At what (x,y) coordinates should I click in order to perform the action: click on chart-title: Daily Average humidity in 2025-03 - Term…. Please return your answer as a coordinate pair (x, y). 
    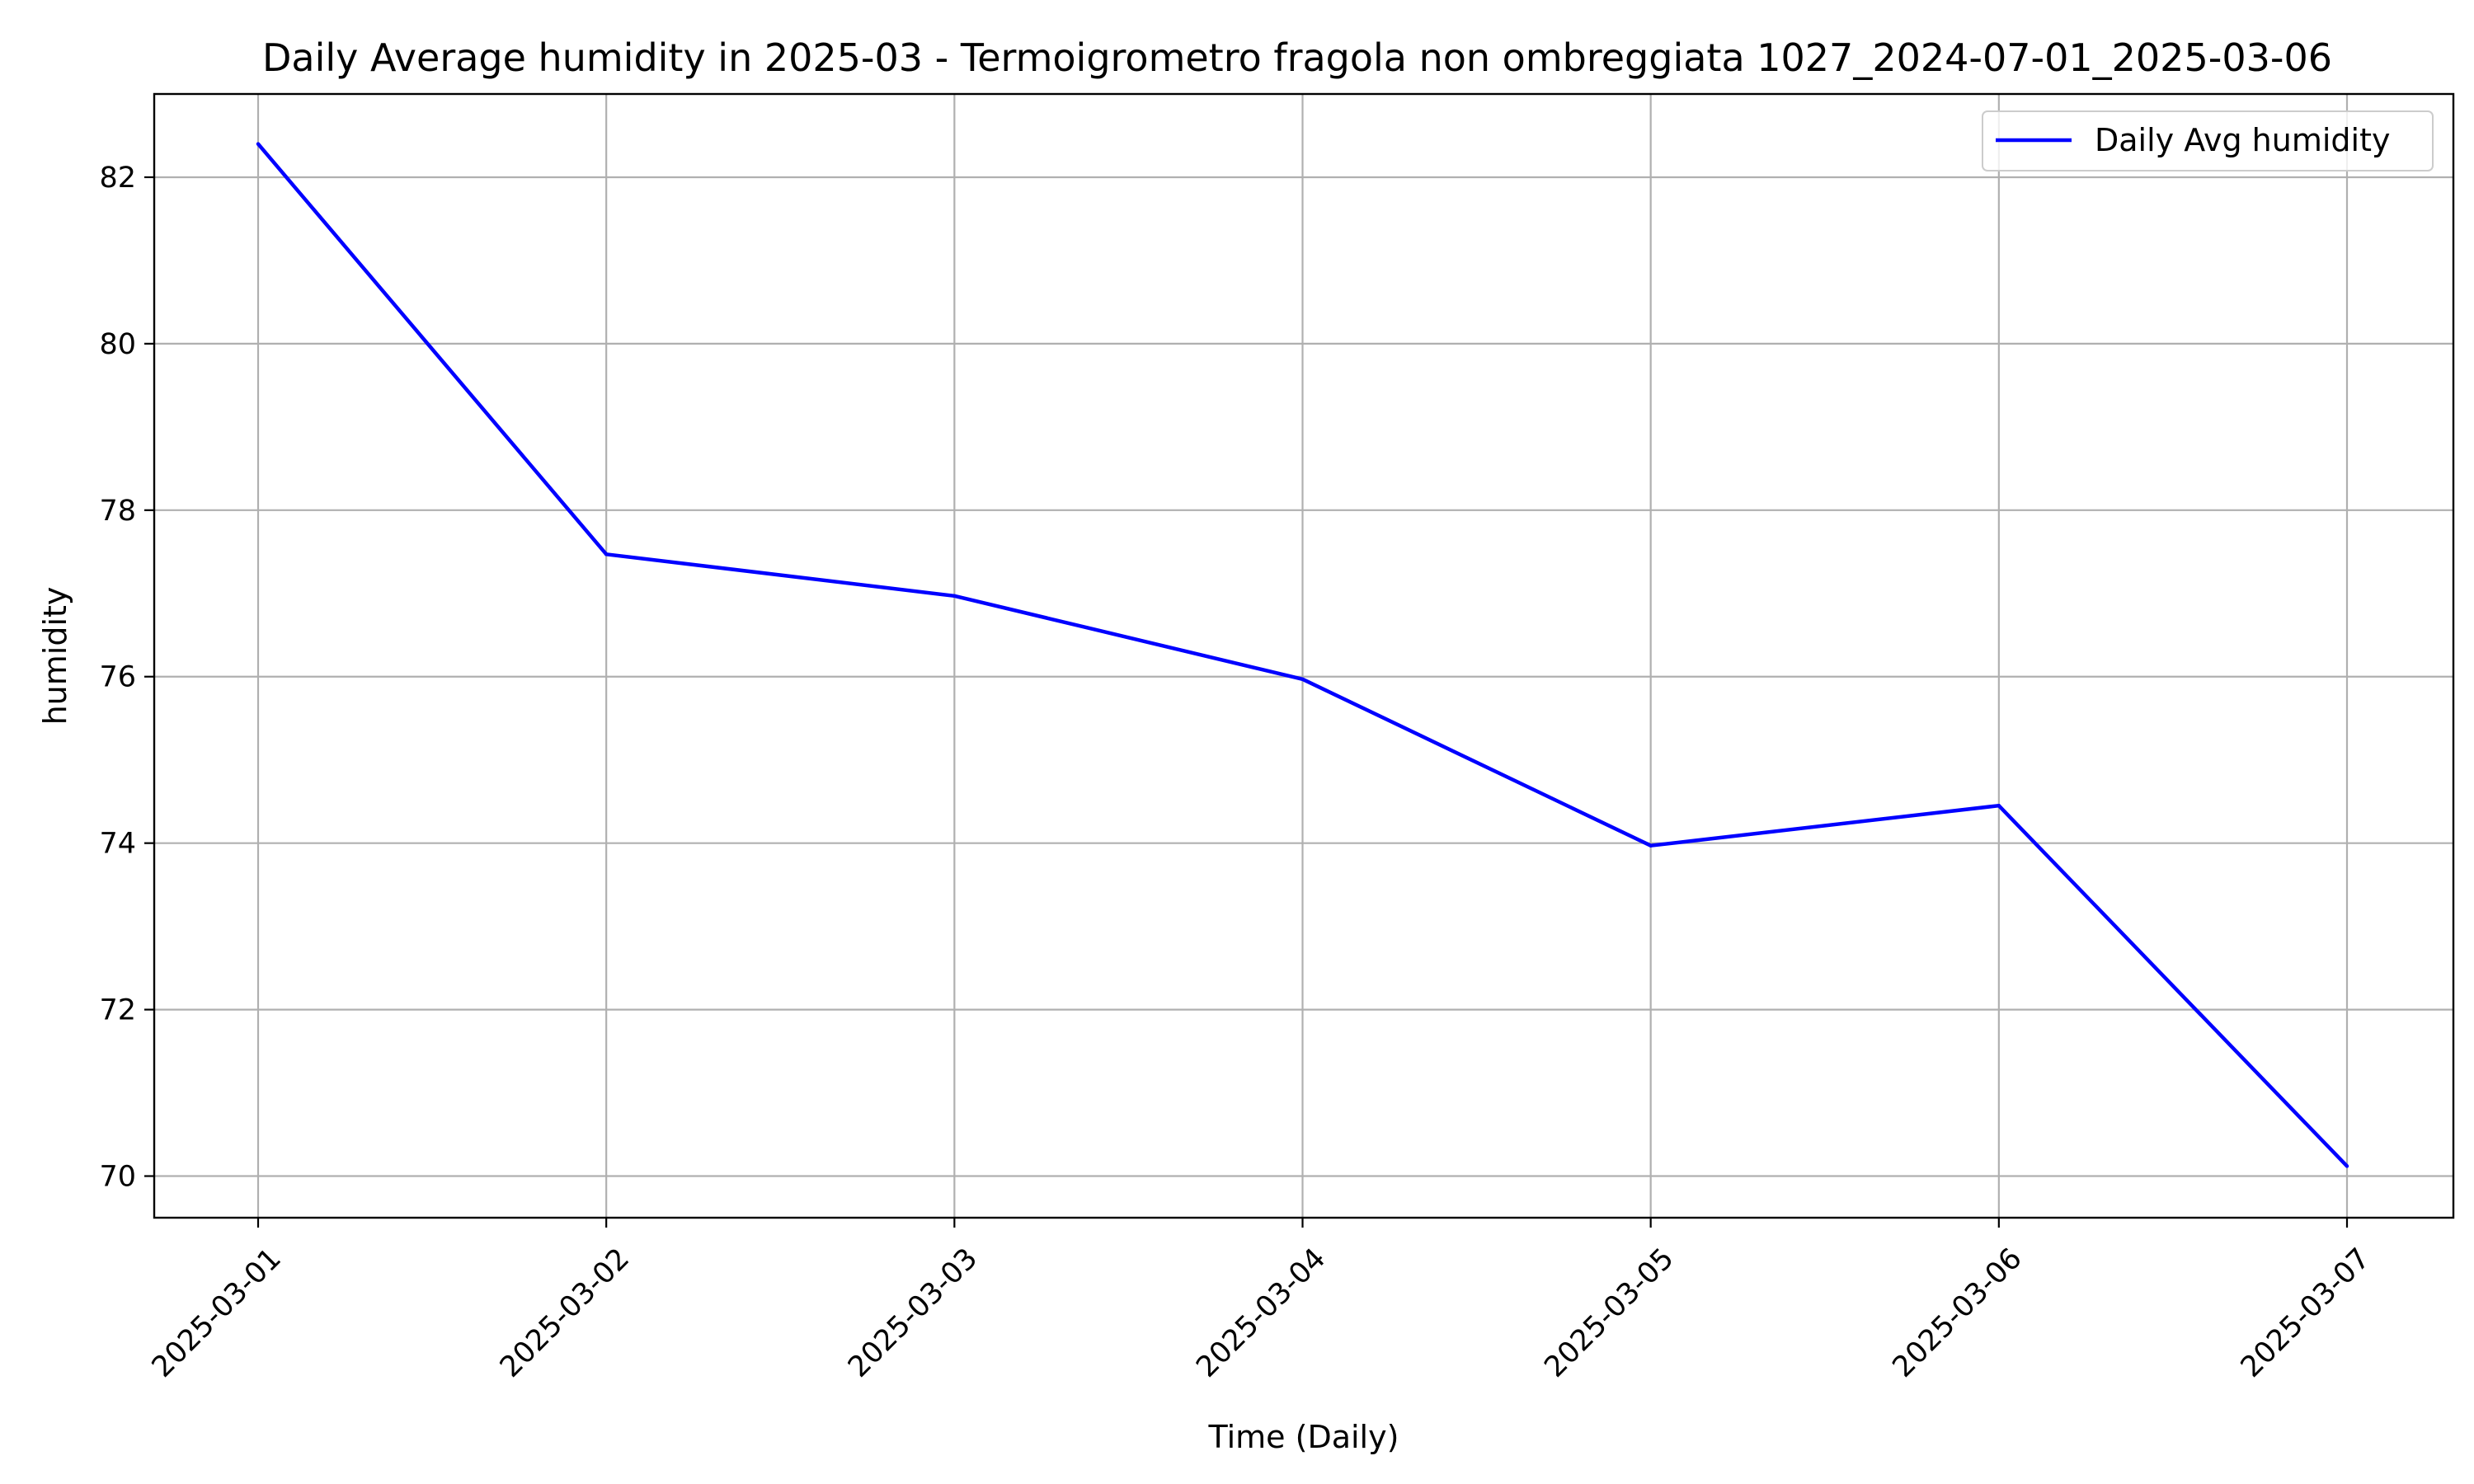
    Looking at the image, I should click on (1297, 58).